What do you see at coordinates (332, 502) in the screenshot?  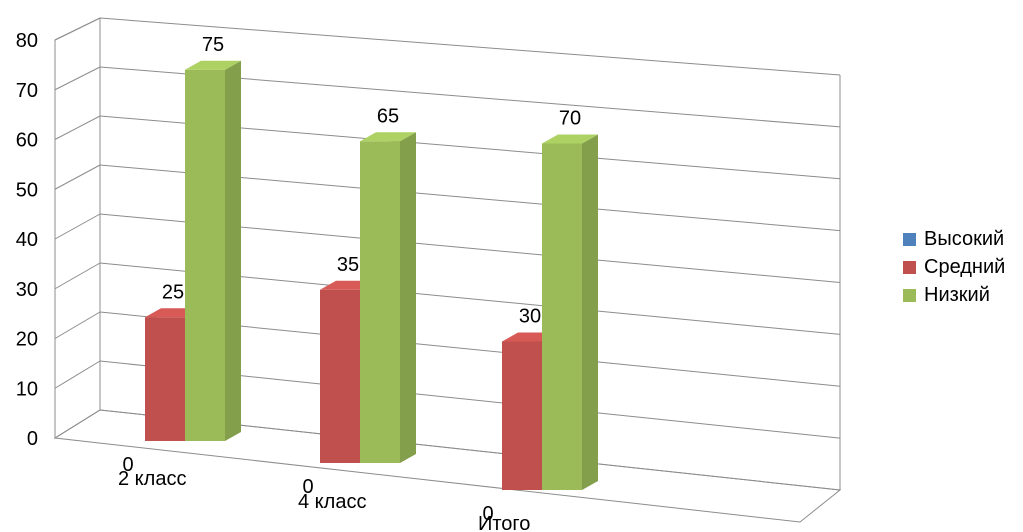 I see `category-label: 4 класс` at bounding box center [332, 502].